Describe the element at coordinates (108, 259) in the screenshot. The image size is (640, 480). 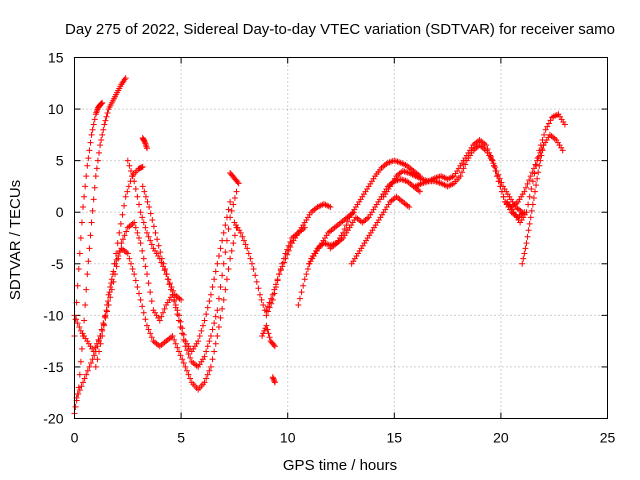
I see `series-trace-c` at that location.